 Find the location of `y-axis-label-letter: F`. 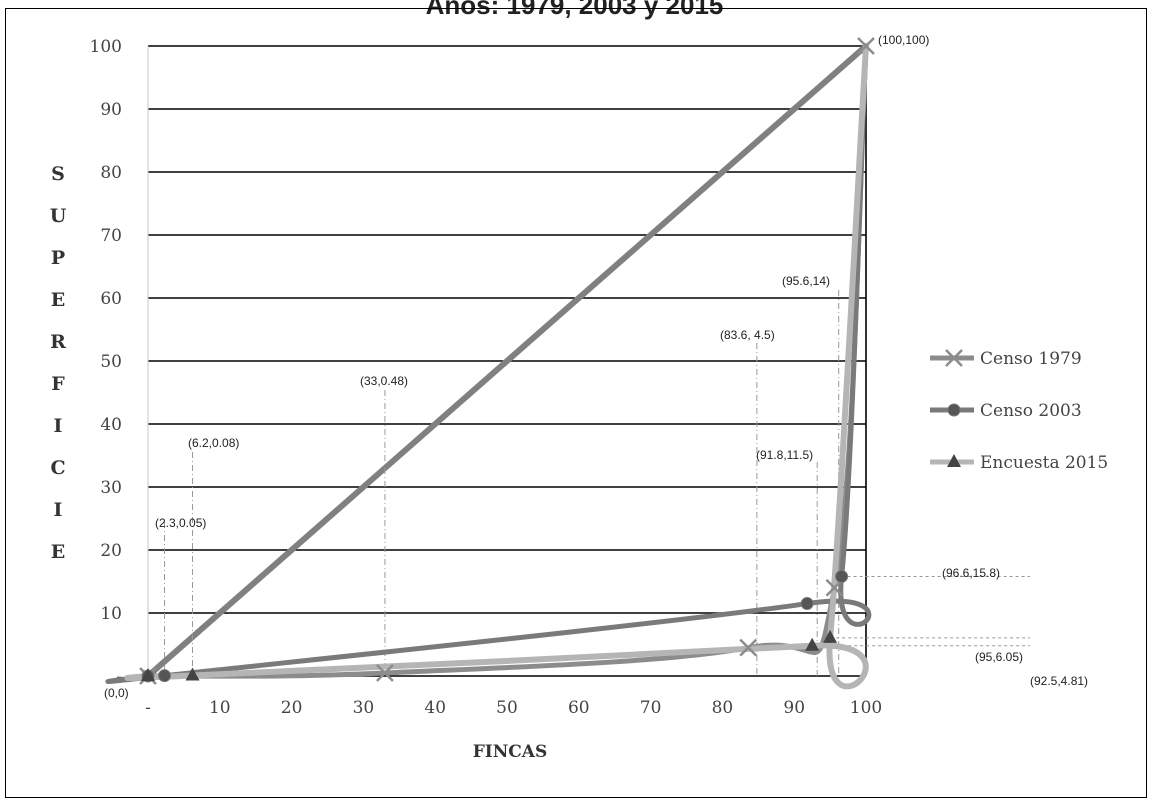

y-axis-label-letter: F is located at coordinates (58, 384).